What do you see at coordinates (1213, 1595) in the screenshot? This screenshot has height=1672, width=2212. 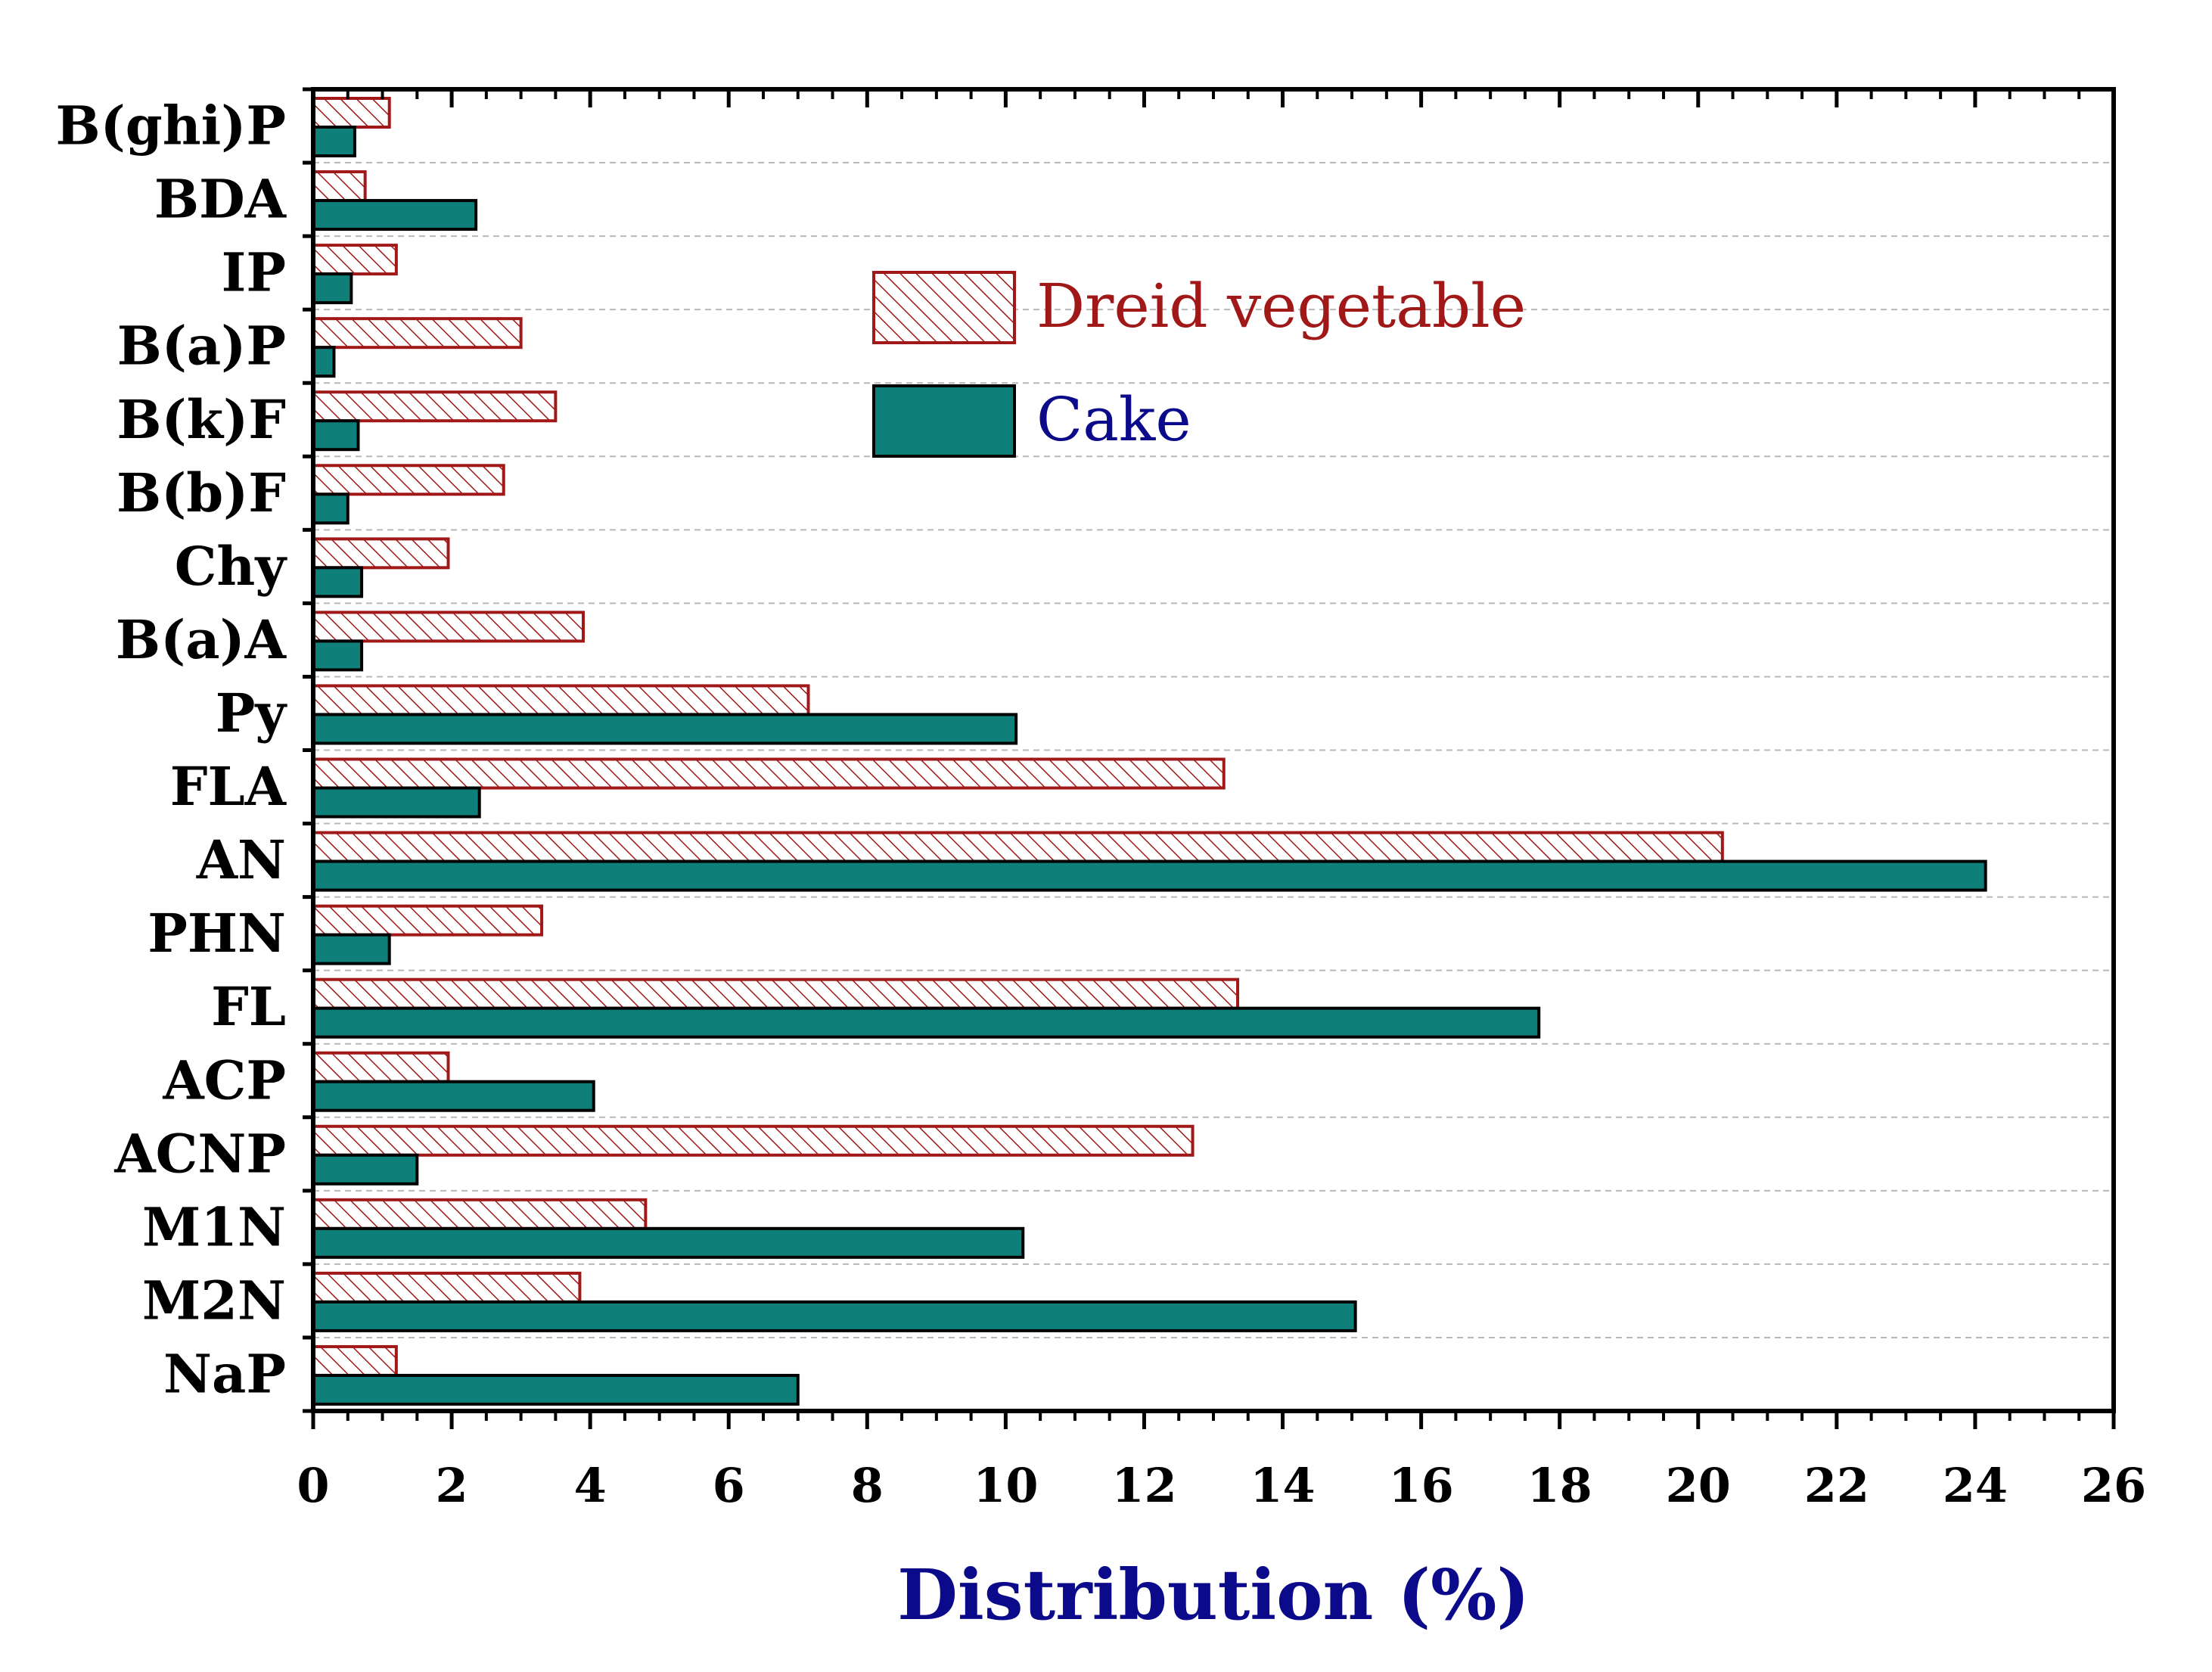 I see `x-axis-label: Distribution (%)` at bounding box center [1213, 1595].